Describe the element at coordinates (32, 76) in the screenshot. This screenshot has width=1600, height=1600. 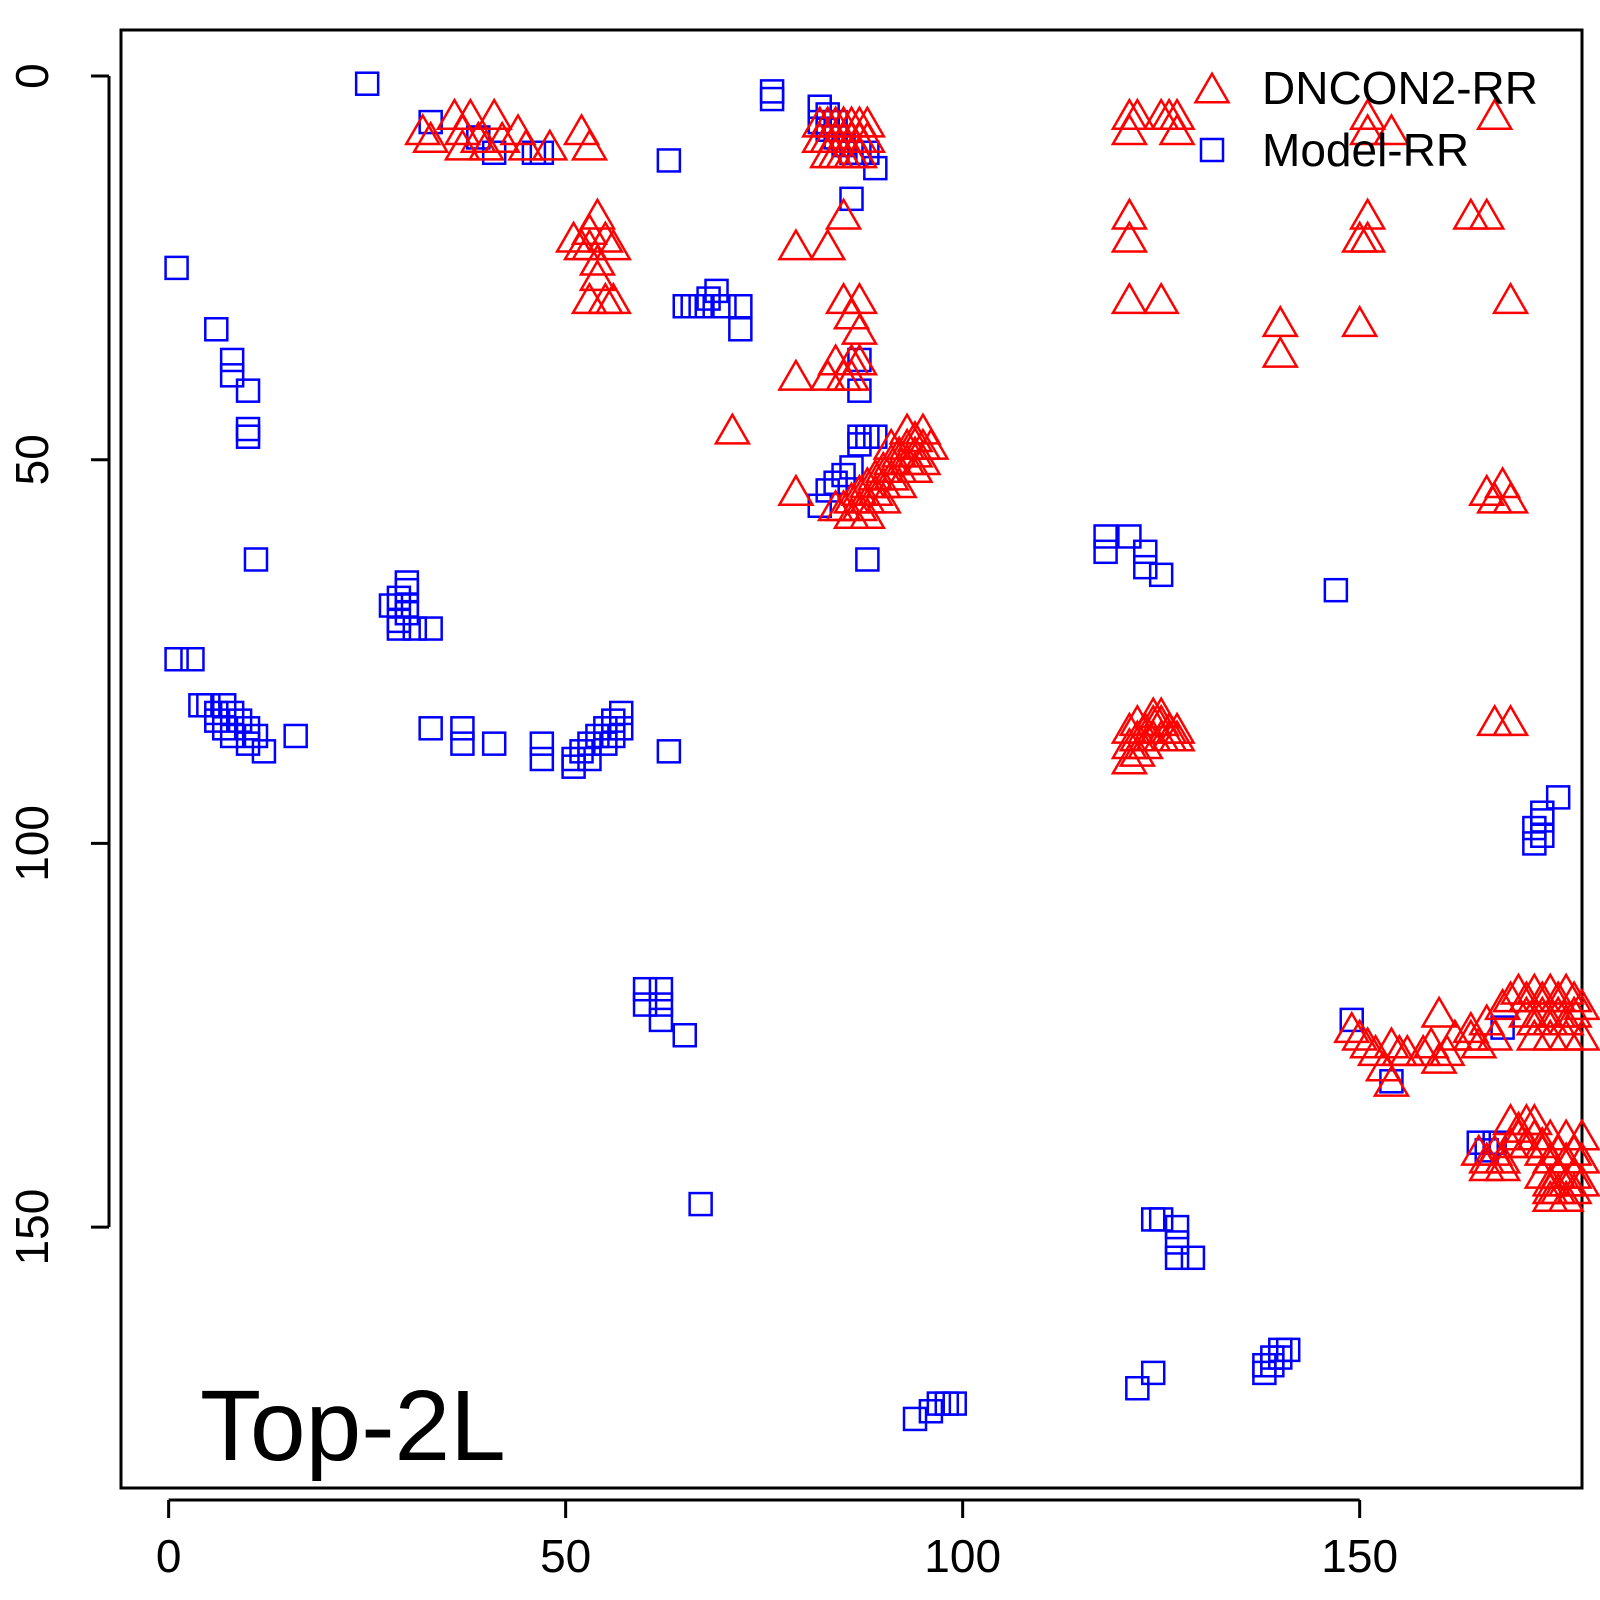
I see `y-tick-label: 0` at that location.